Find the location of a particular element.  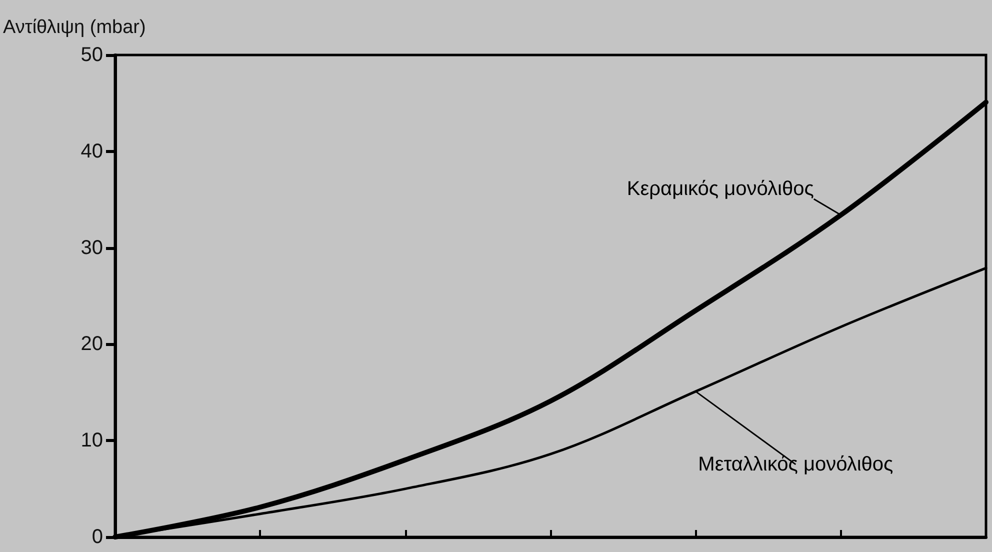

y-tick-label: 40 is located at coordinates (91, 151).